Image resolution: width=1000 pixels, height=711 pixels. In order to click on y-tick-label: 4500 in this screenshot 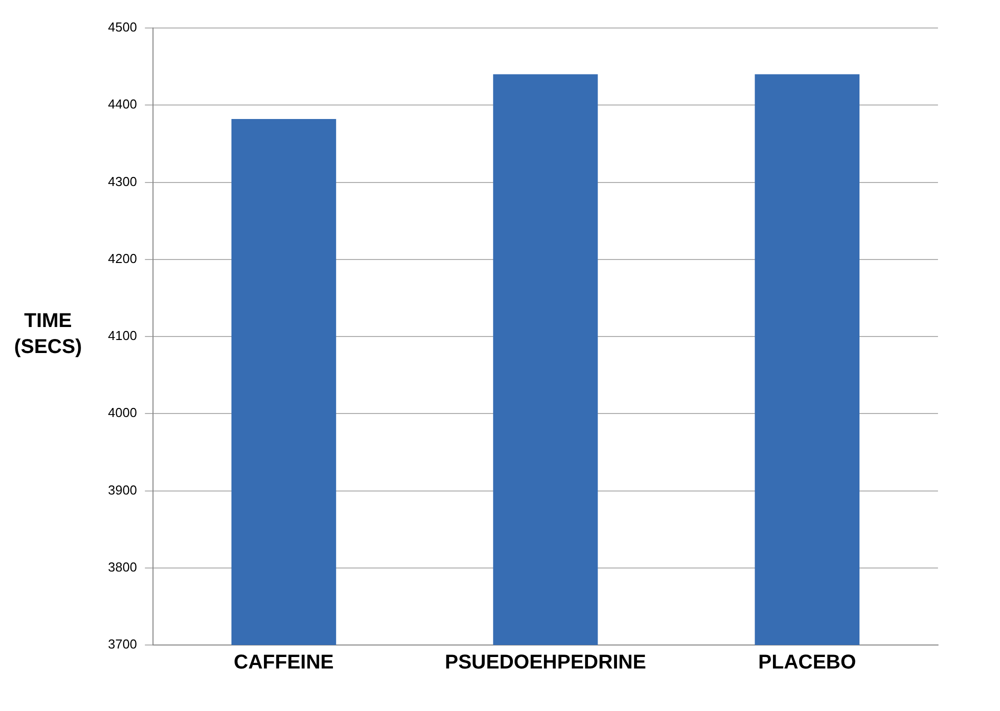, I will do `click(122, 27)`.